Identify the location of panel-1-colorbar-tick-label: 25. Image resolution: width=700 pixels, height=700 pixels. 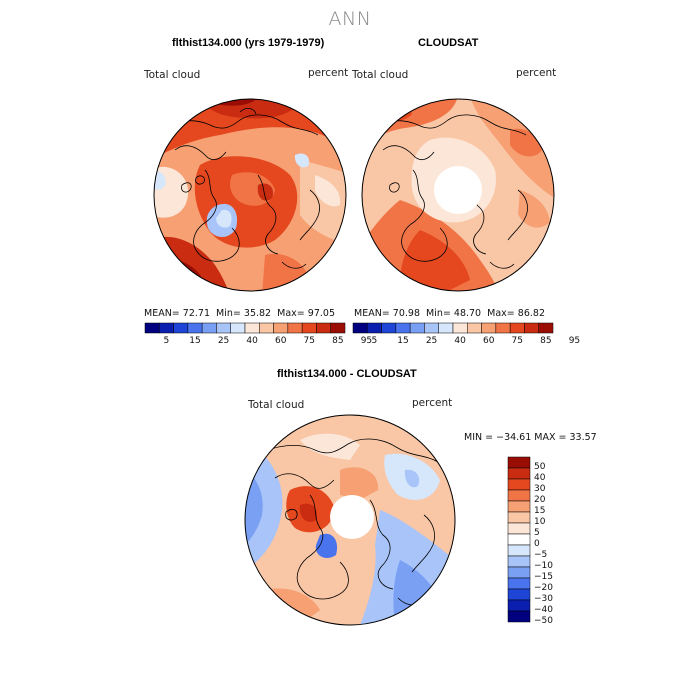
(223, 341).